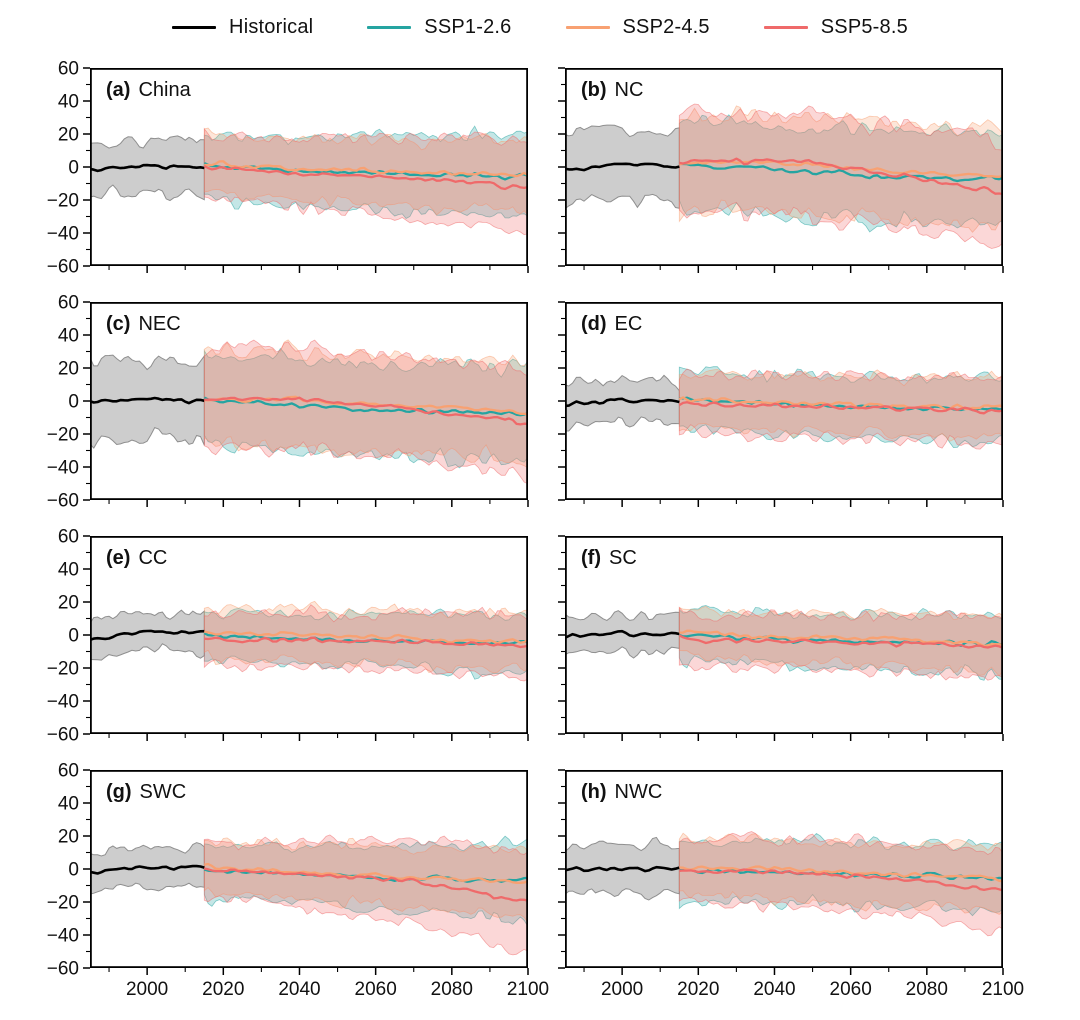 Image resolution: width=1080 pixels, height=1020 pixels. What do you see at coordinates (468, 27) in the screenshot?
I see `legend-label: SSP1-2.6` at bounding box center [468, 27].